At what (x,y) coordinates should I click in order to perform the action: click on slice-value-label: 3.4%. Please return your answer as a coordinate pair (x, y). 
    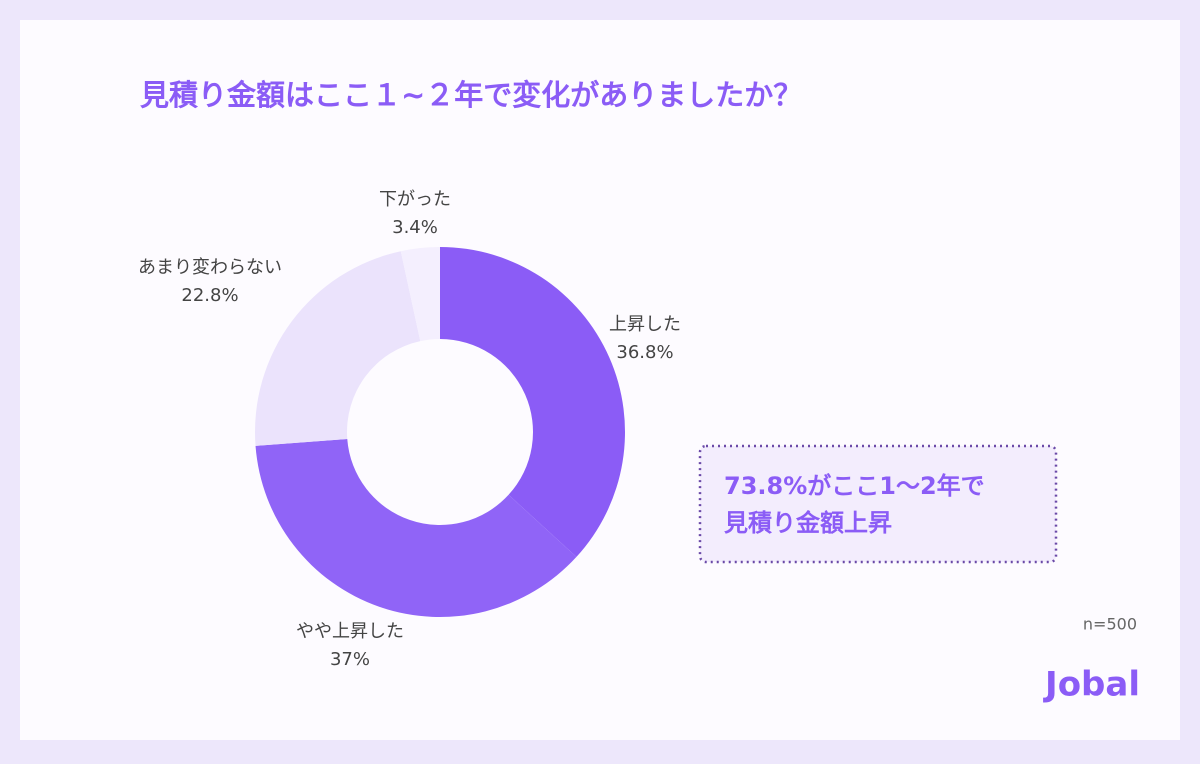
    Looking at the image, I should click on (415, 227).